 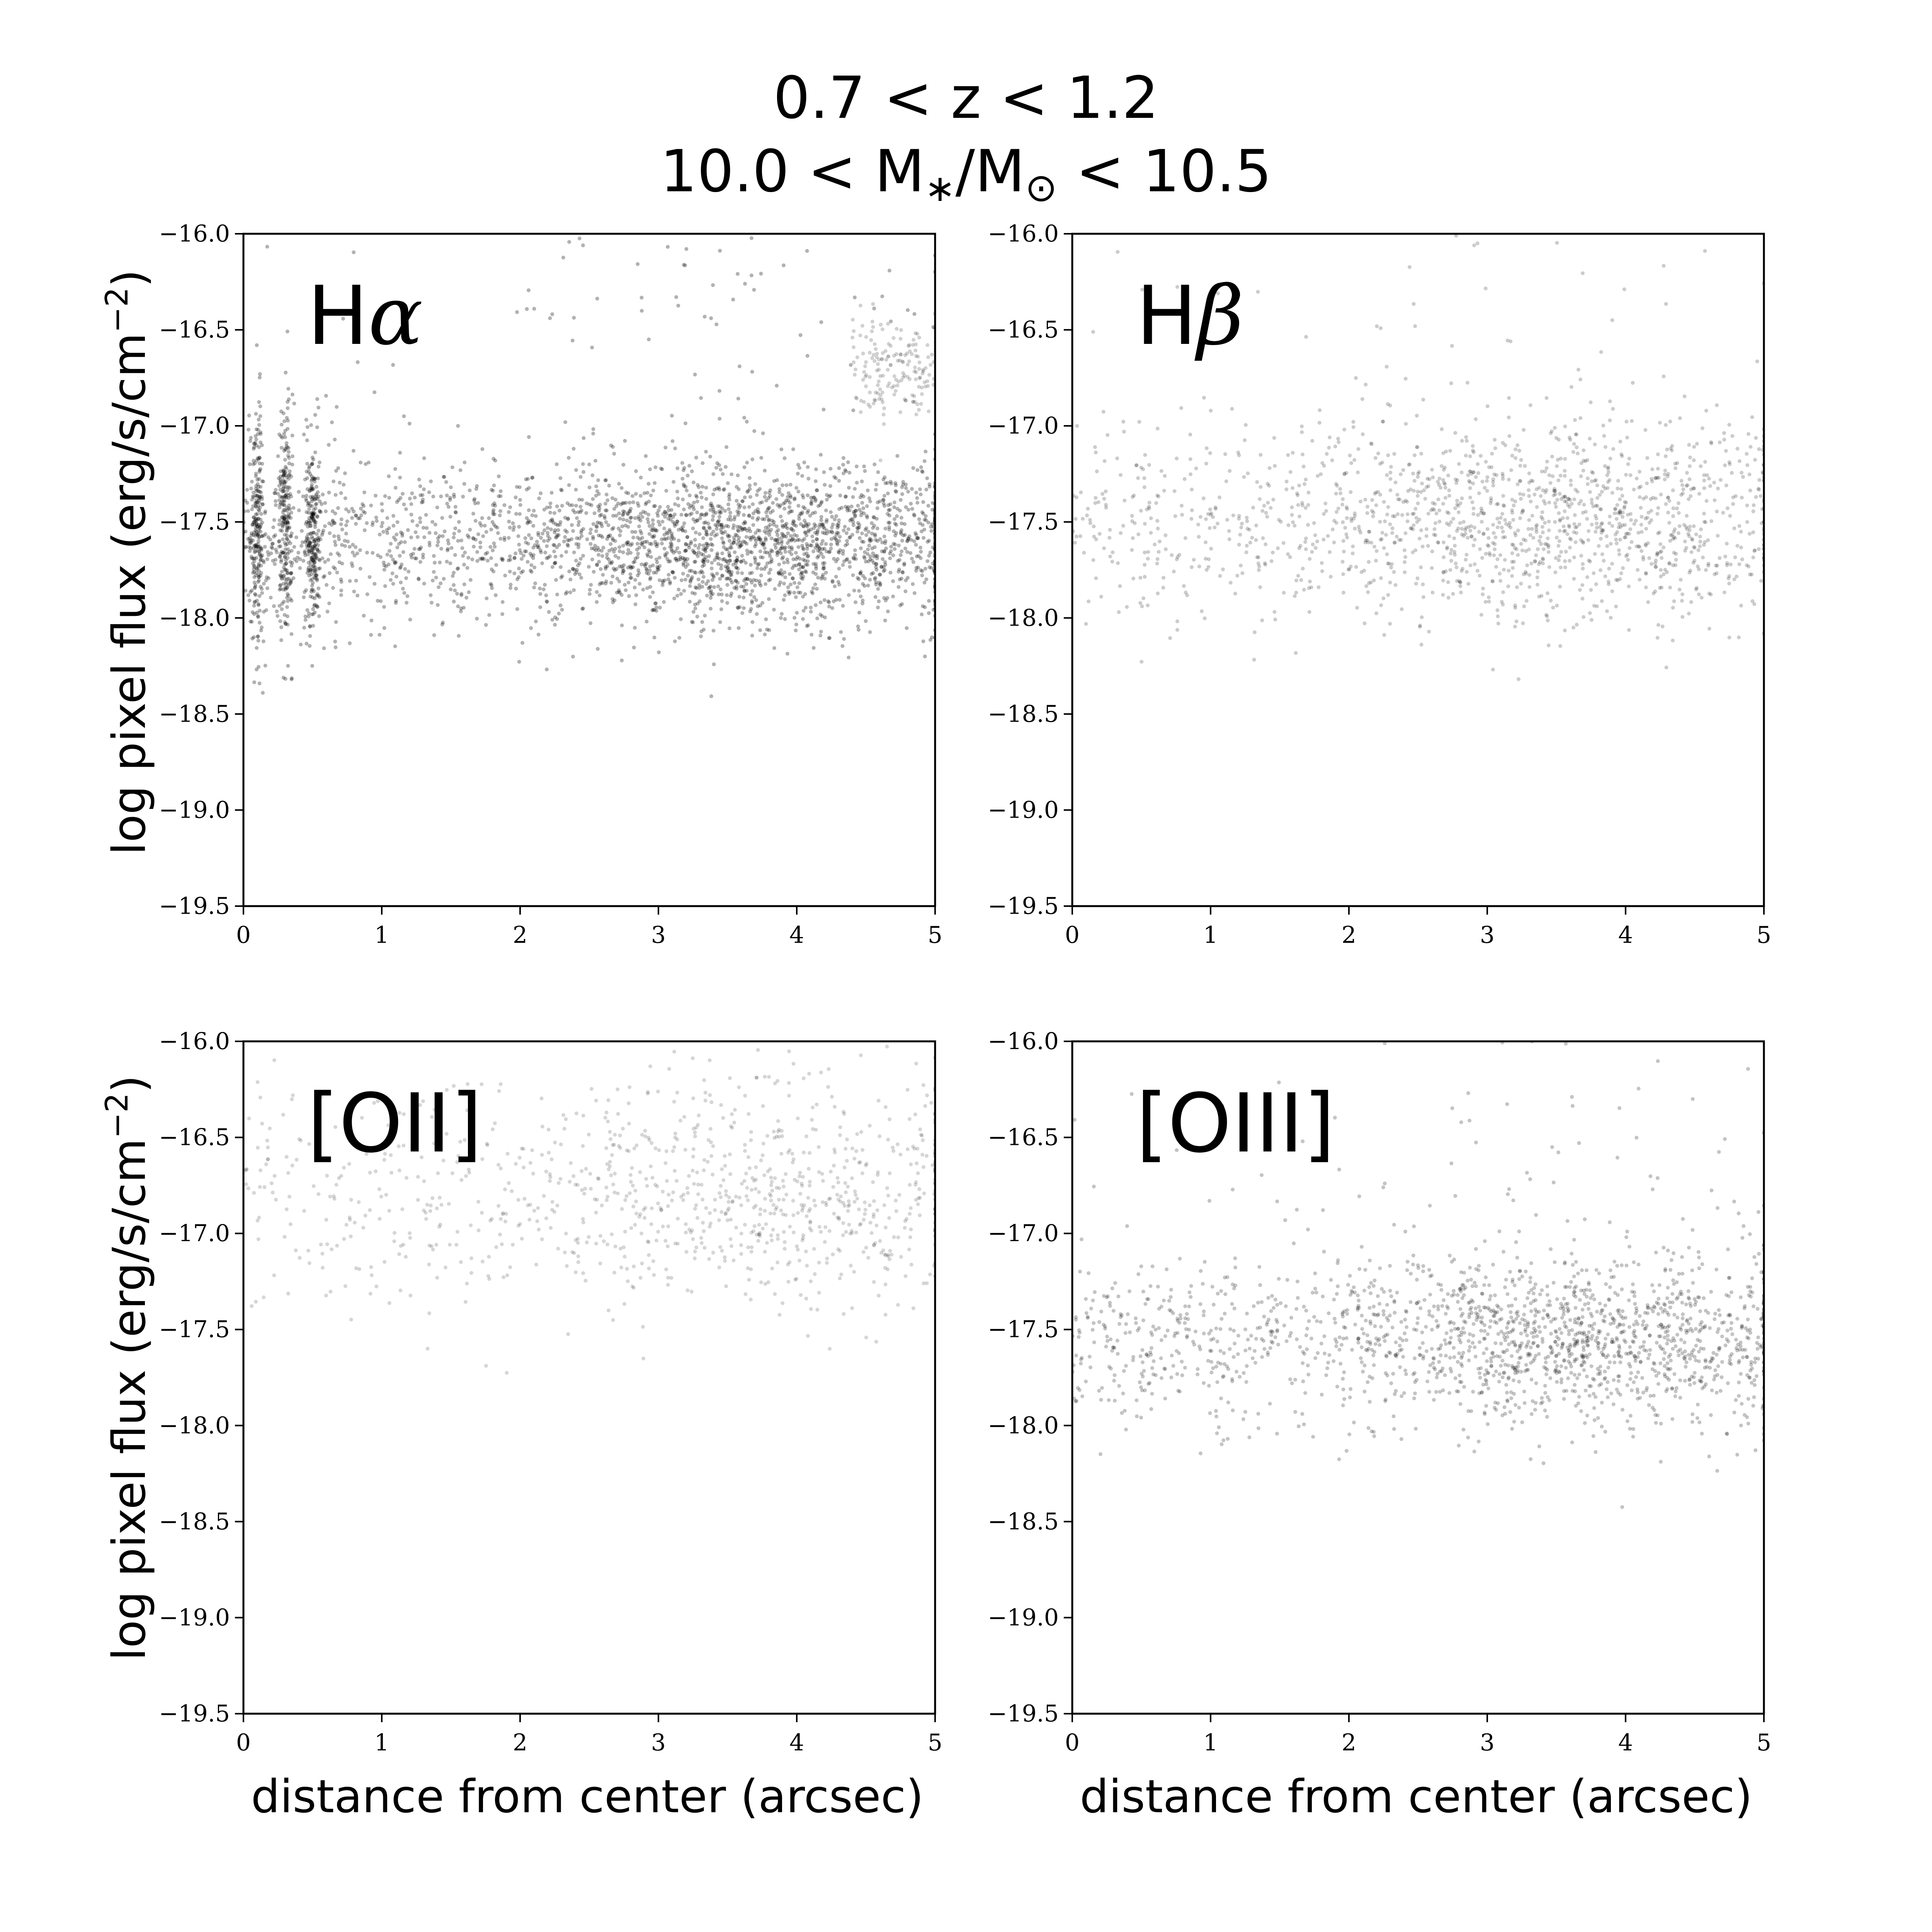 What do you see at coordinates (194, 714) in the screenshot?
I see `y-tick-label: −18.5` at bounding box center [194, 714].